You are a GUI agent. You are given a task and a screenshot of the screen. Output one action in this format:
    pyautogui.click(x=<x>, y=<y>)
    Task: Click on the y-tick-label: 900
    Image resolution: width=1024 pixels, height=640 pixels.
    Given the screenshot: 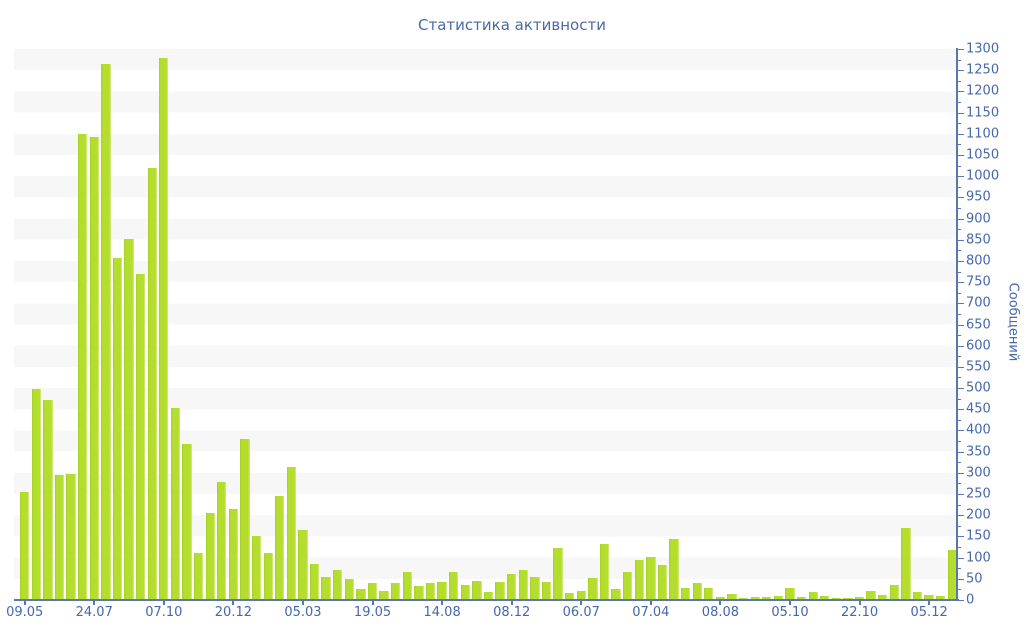 What is the action you would take?
    pyautogui.click(x=978, y=219)
    